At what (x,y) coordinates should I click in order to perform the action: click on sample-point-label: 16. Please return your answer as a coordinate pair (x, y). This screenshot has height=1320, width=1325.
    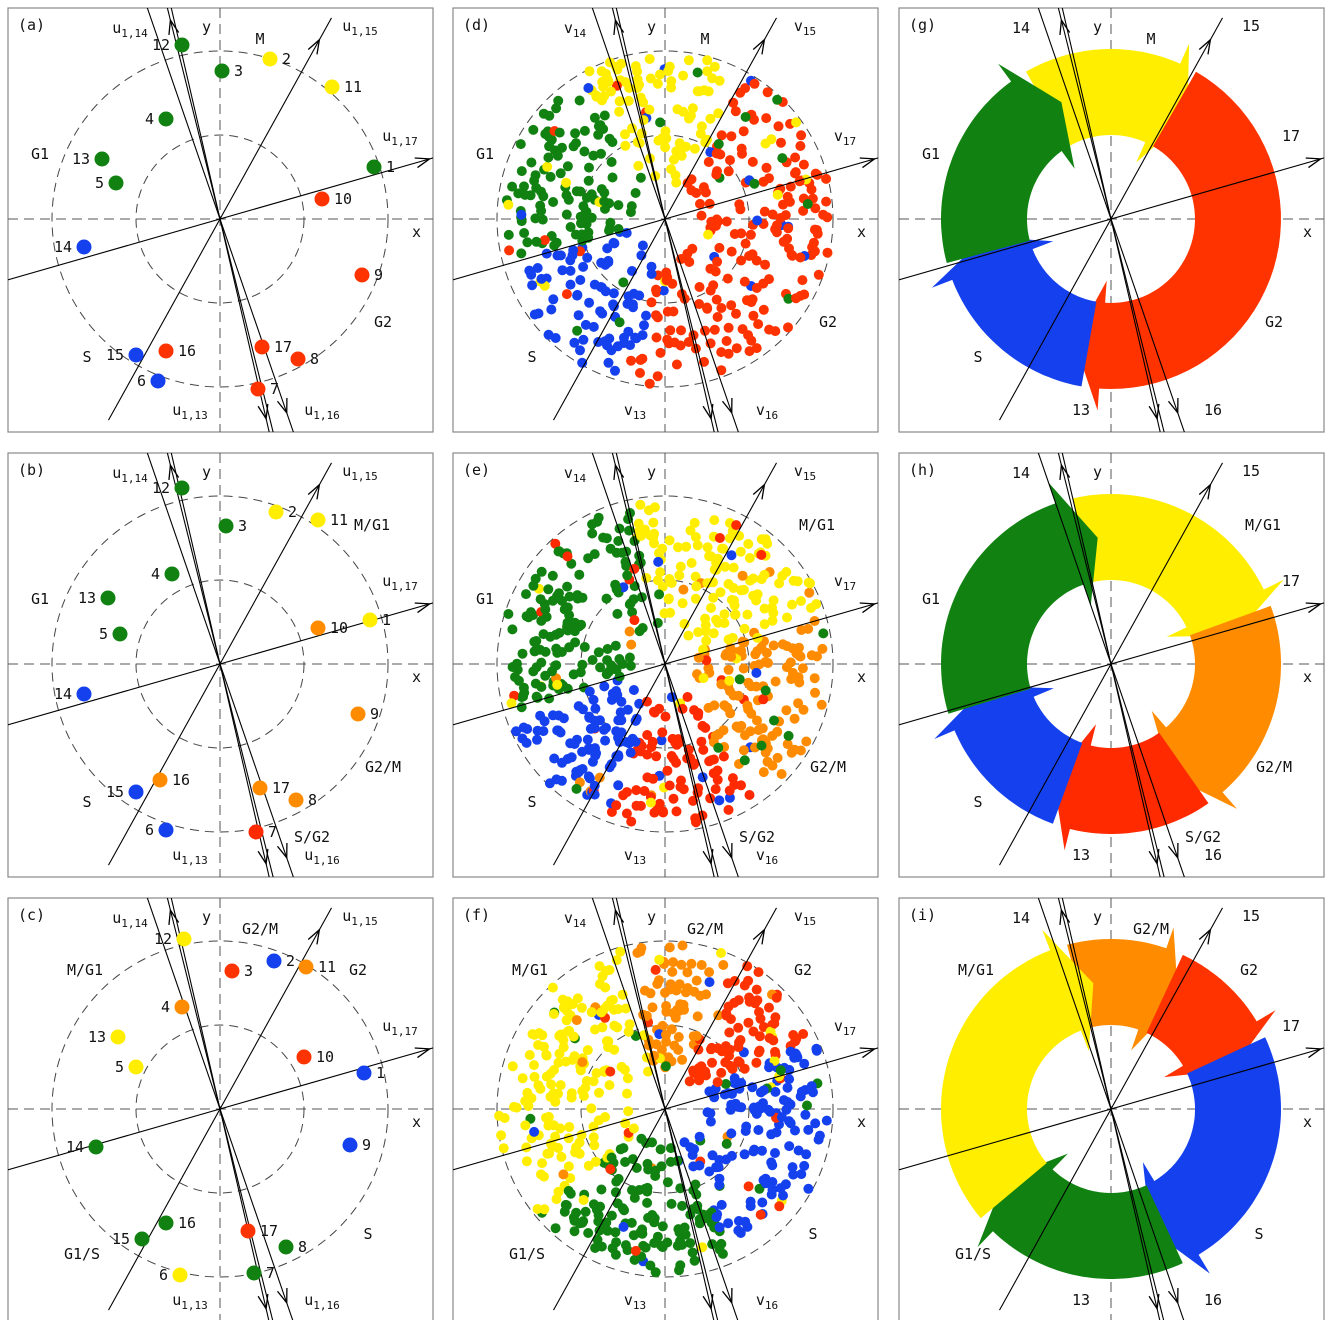
    Looking at the image, I should click on (187, 1223).